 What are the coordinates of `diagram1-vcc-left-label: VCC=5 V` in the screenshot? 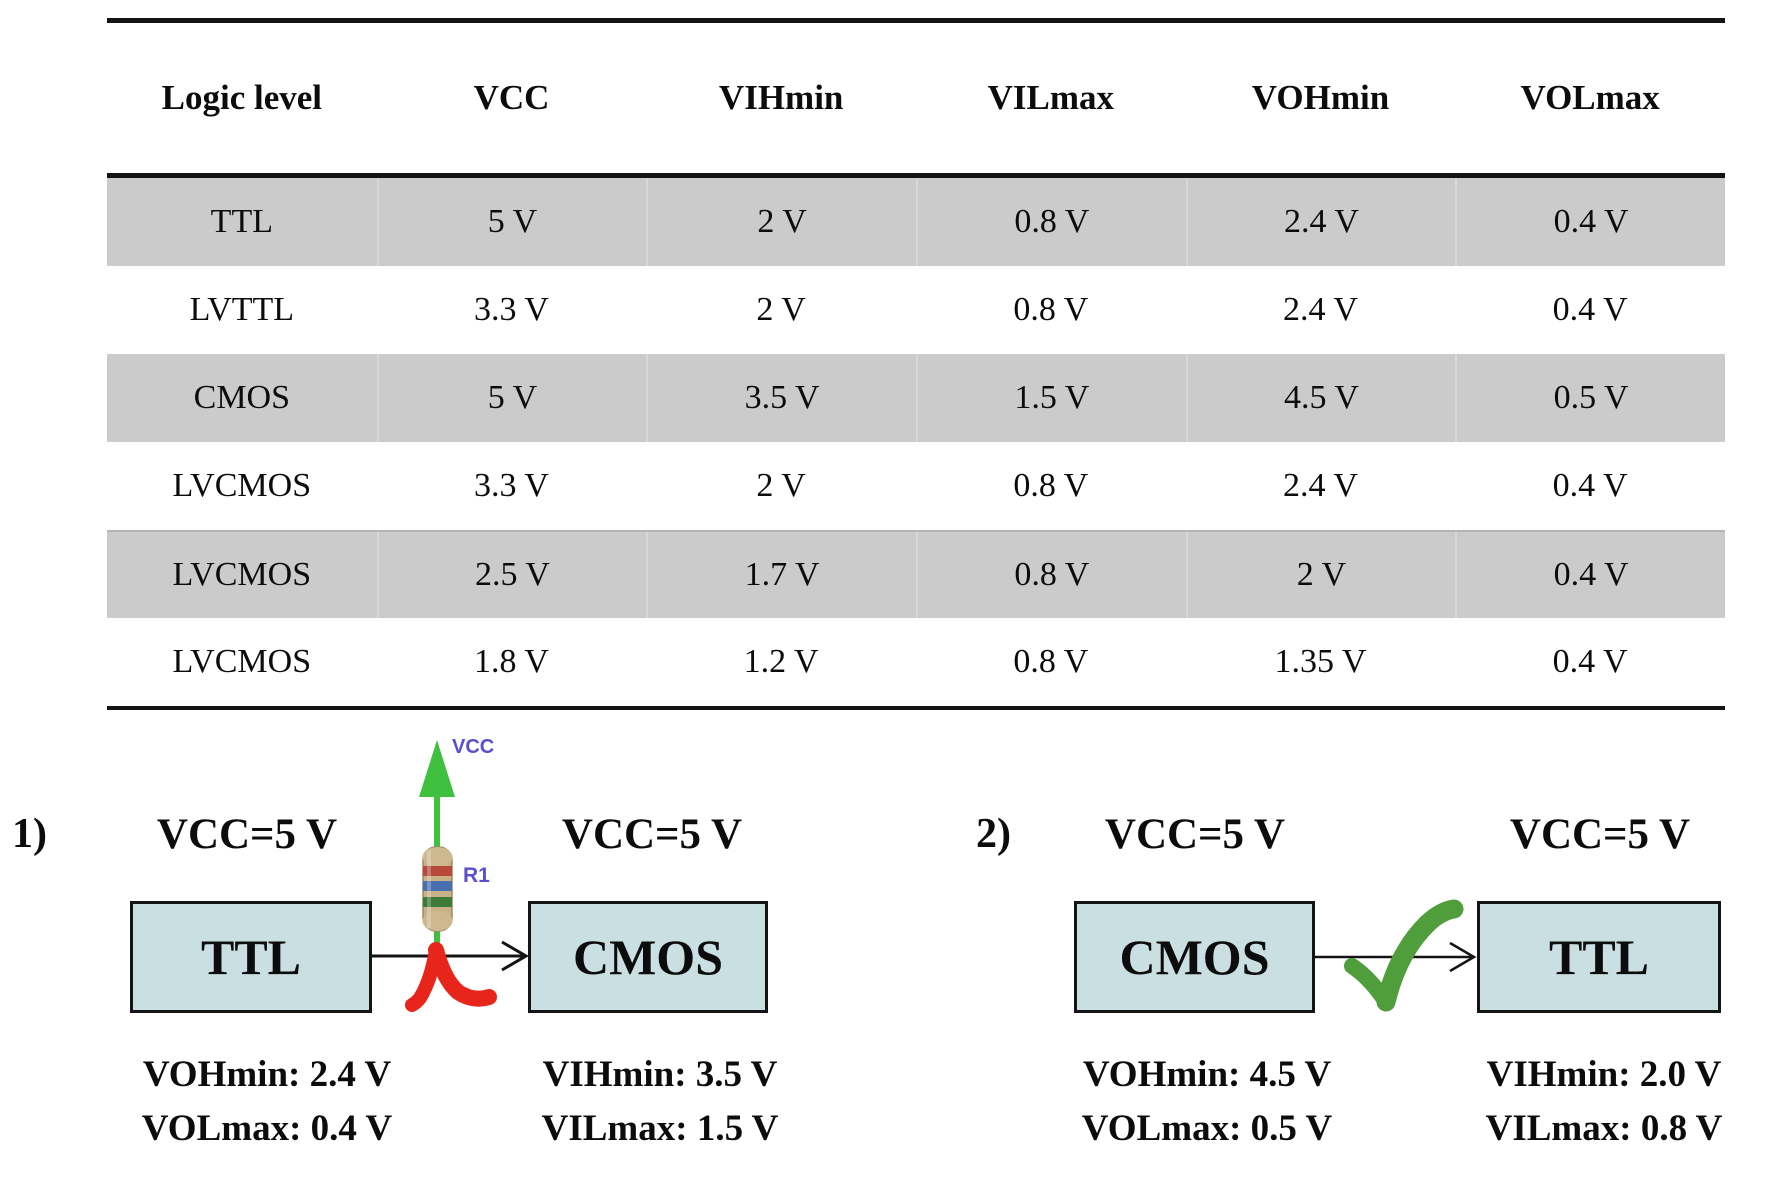 It's located at (247, 834).